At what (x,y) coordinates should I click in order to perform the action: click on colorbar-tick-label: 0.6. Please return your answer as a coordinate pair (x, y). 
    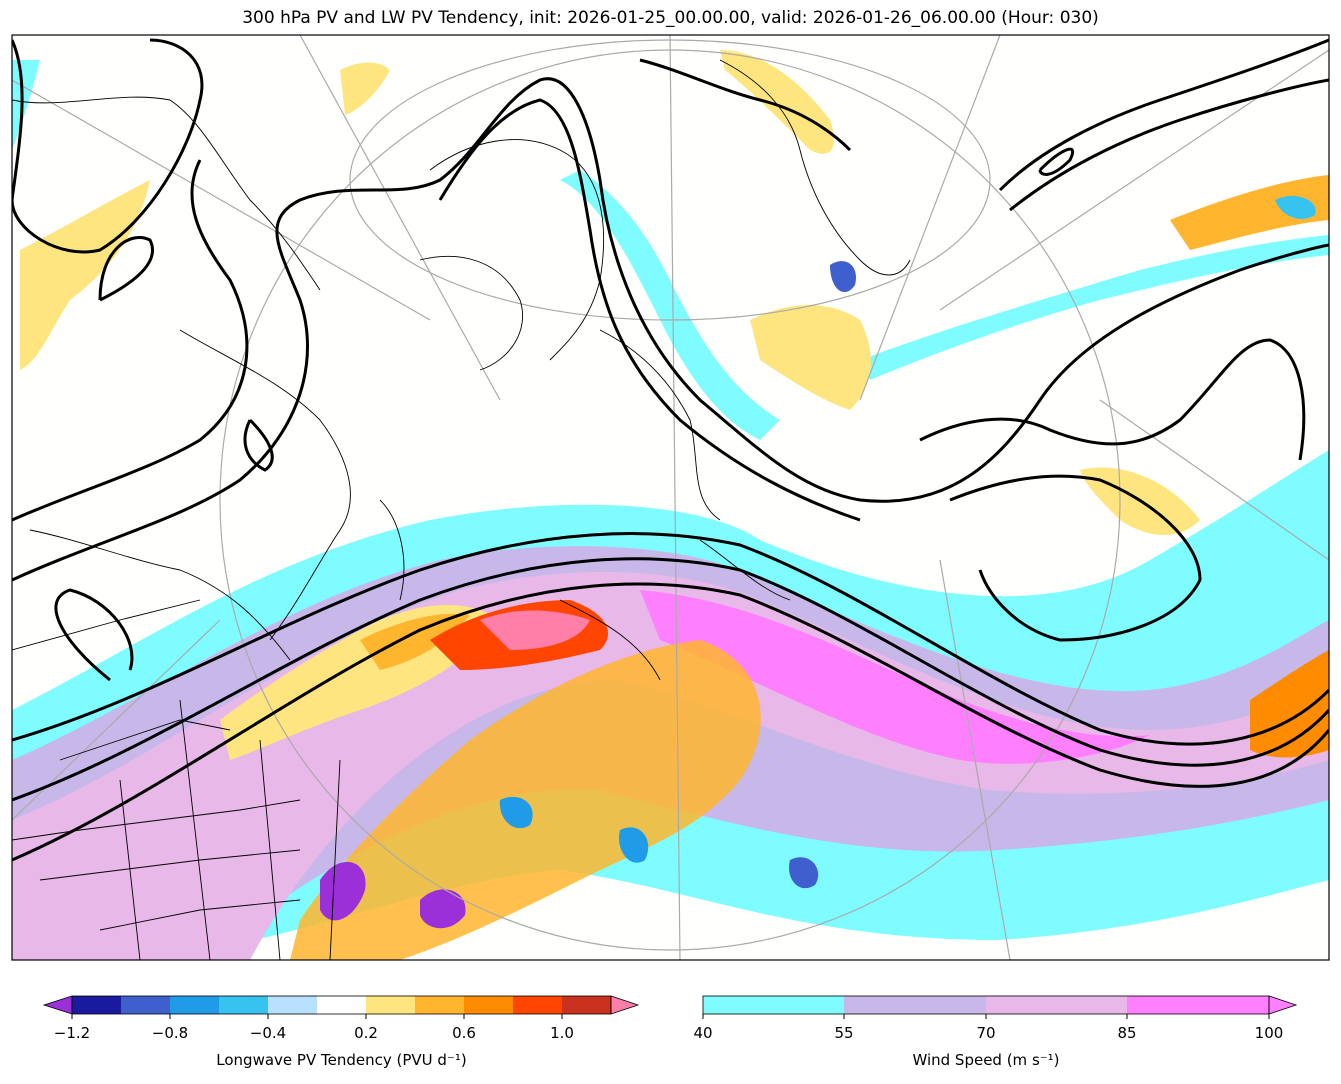
    Looking at the image, I should click on (464, 1033).